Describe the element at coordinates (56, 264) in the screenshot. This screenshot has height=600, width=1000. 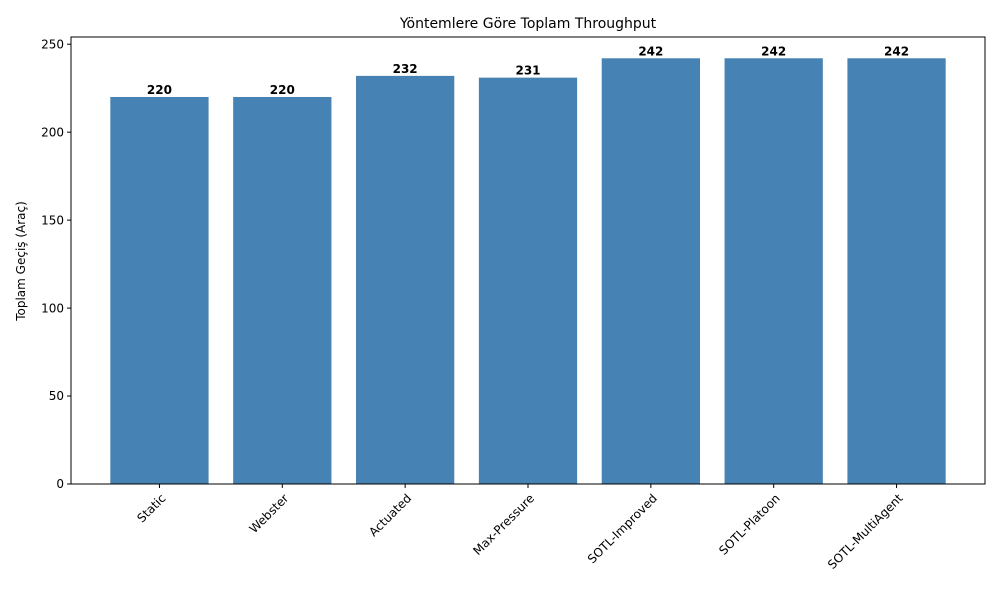
I see `y-axis: 0 50 100 150 200 250` at that location.